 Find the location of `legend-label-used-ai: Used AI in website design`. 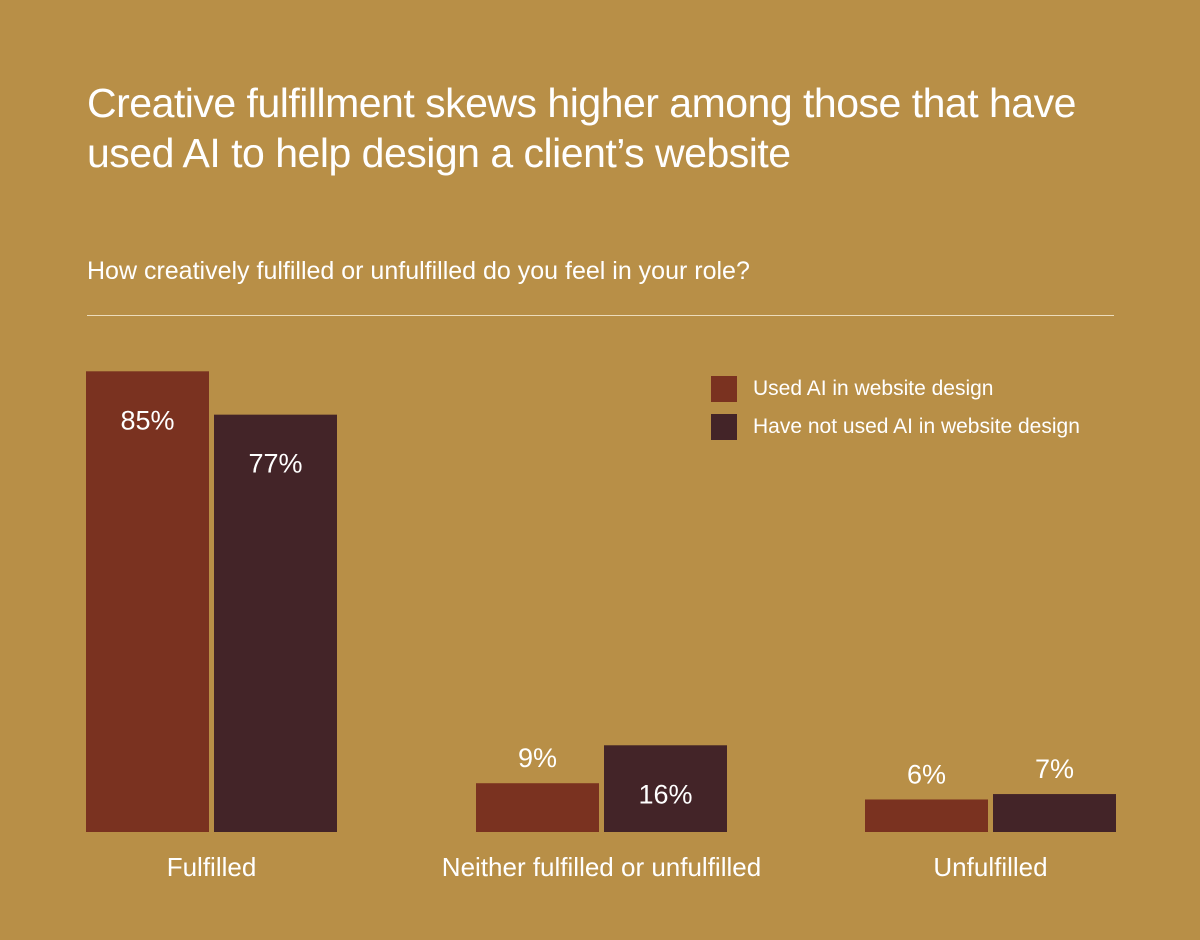

legend-label-used-ai: Used AI in website design is located at coordinates (873, 388).